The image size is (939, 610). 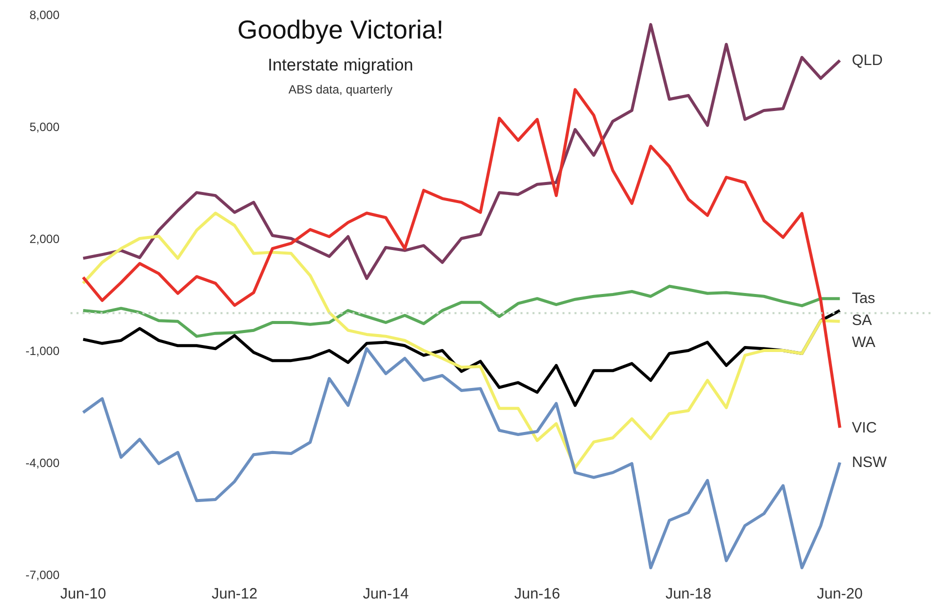 What do you see at coordinates (44, 15) in the screenshot?
I see `y-tick-label: 8,000` at bounding box center [44, 15].